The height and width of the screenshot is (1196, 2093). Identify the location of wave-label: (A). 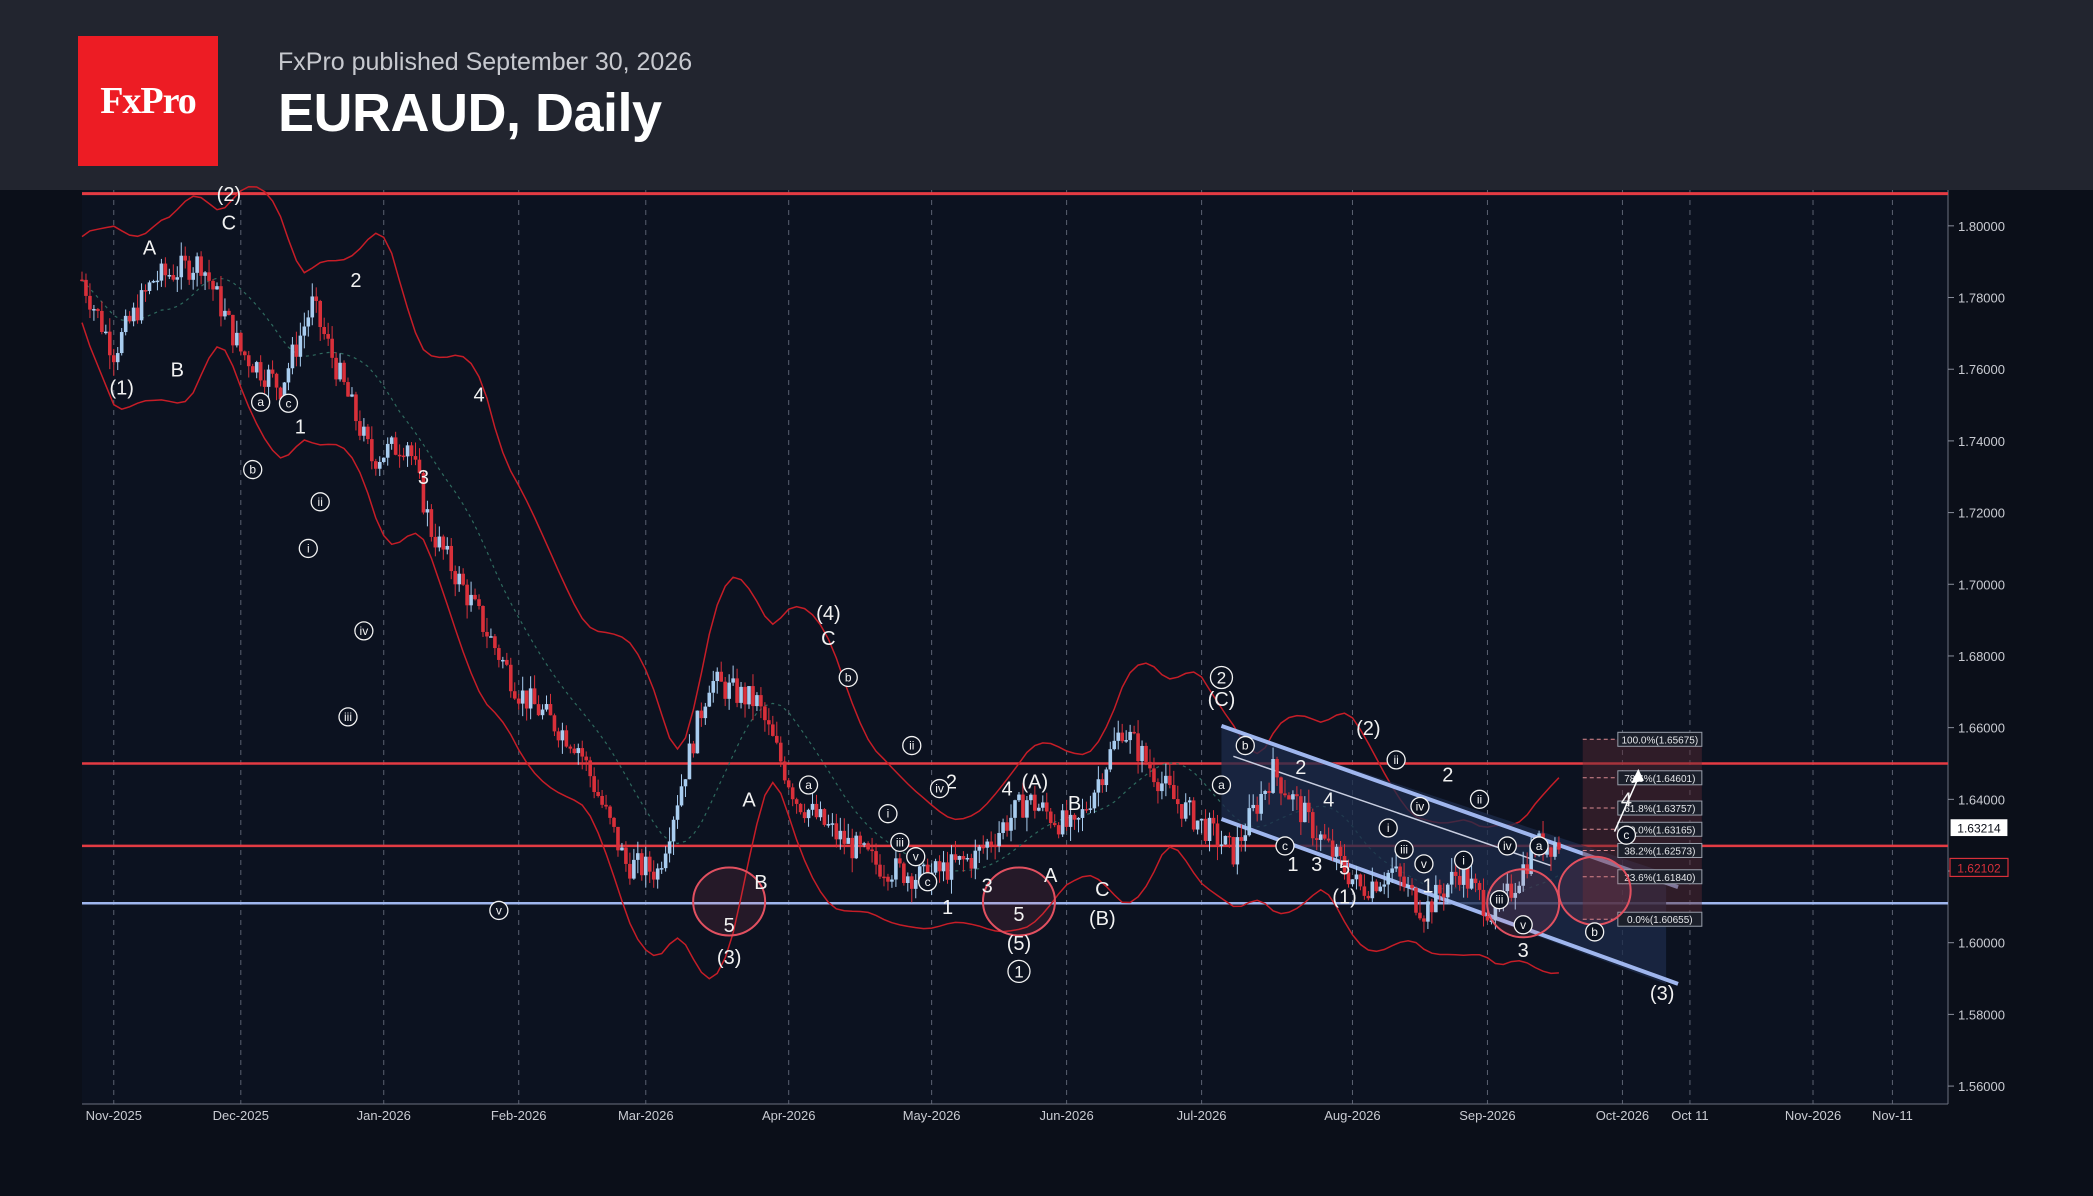
(1035, 783).